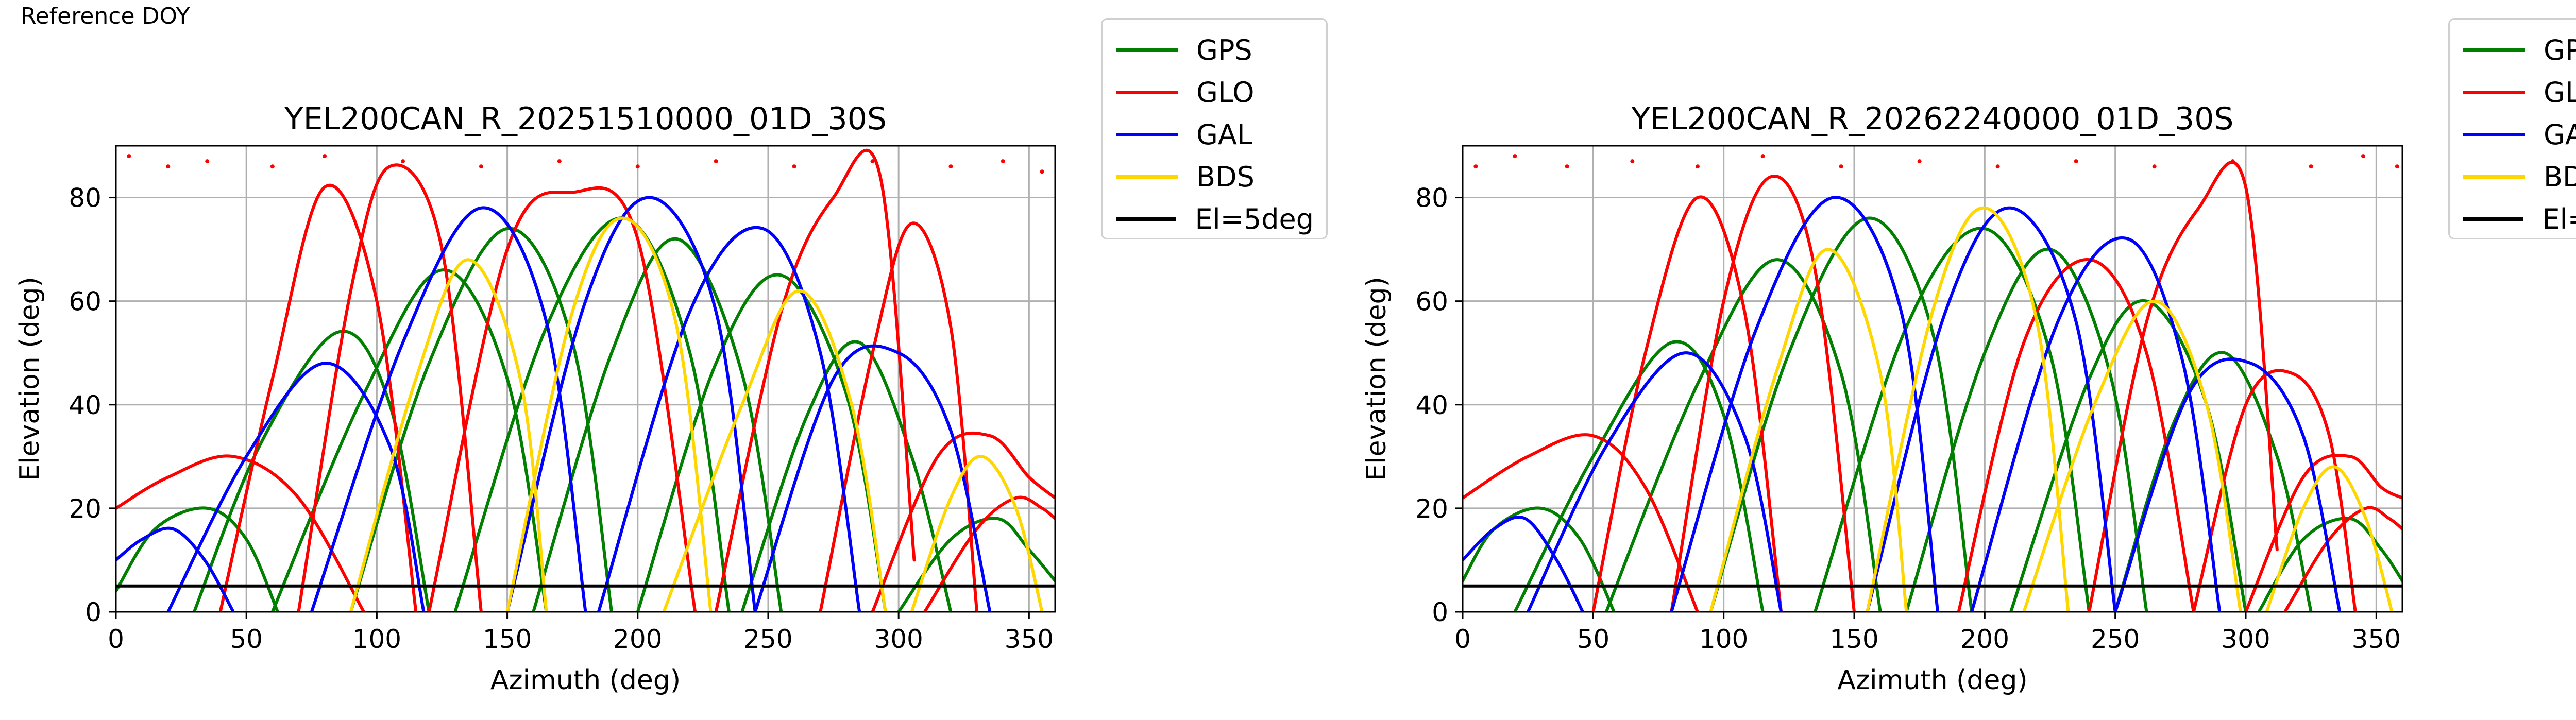 The height and width of the screenshot is (720, 2576). What do you see at coordinates (85, 198) in the screenshot?
I see `y-tick-label: 80` at bounding box center [85, 198].